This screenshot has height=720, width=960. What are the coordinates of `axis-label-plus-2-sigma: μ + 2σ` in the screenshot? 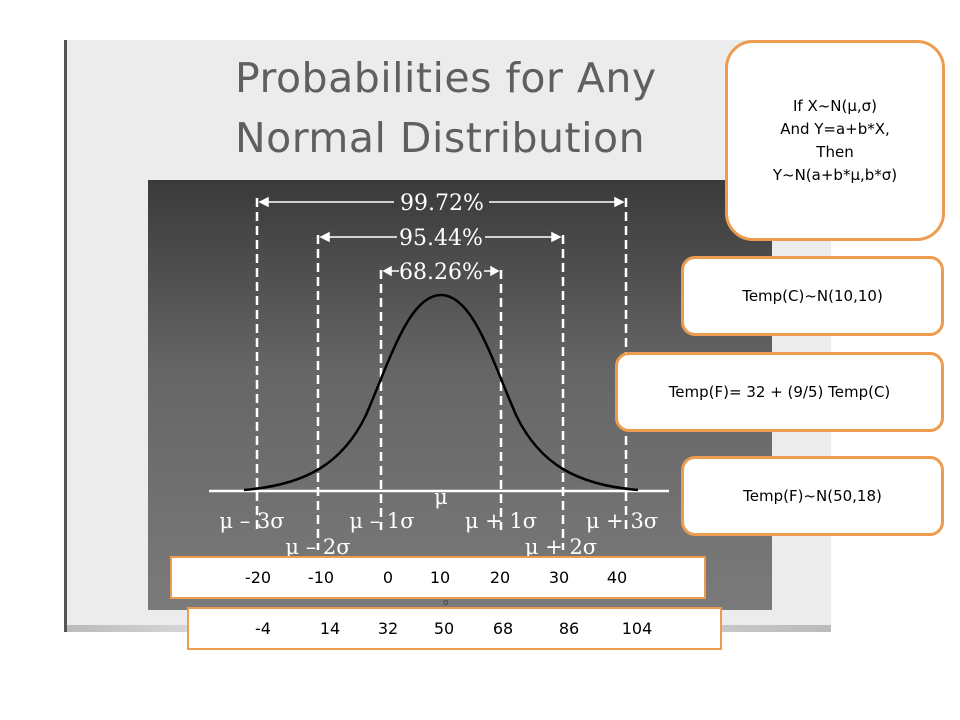 It's located at (561, 547).